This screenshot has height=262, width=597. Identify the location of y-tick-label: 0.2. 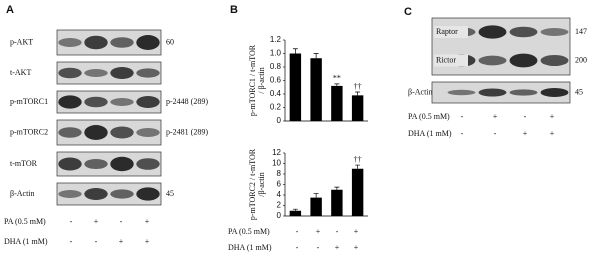
(276, 107).